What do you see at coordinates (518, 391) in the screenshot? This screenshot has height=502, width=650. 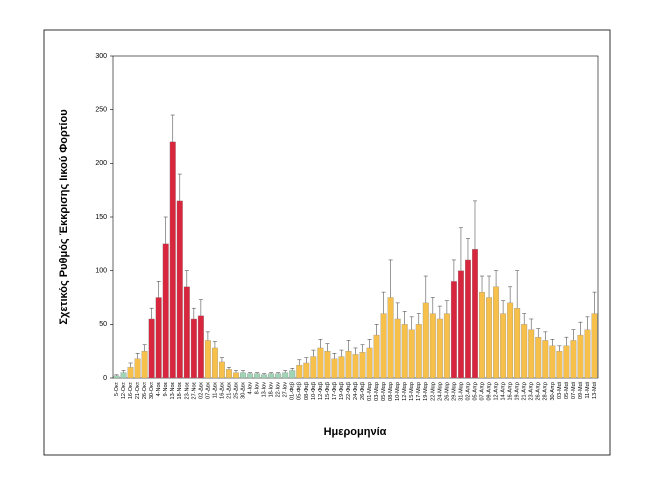 I see `x-tick-label: 19-Απρ` at bounding box center [518, 391].